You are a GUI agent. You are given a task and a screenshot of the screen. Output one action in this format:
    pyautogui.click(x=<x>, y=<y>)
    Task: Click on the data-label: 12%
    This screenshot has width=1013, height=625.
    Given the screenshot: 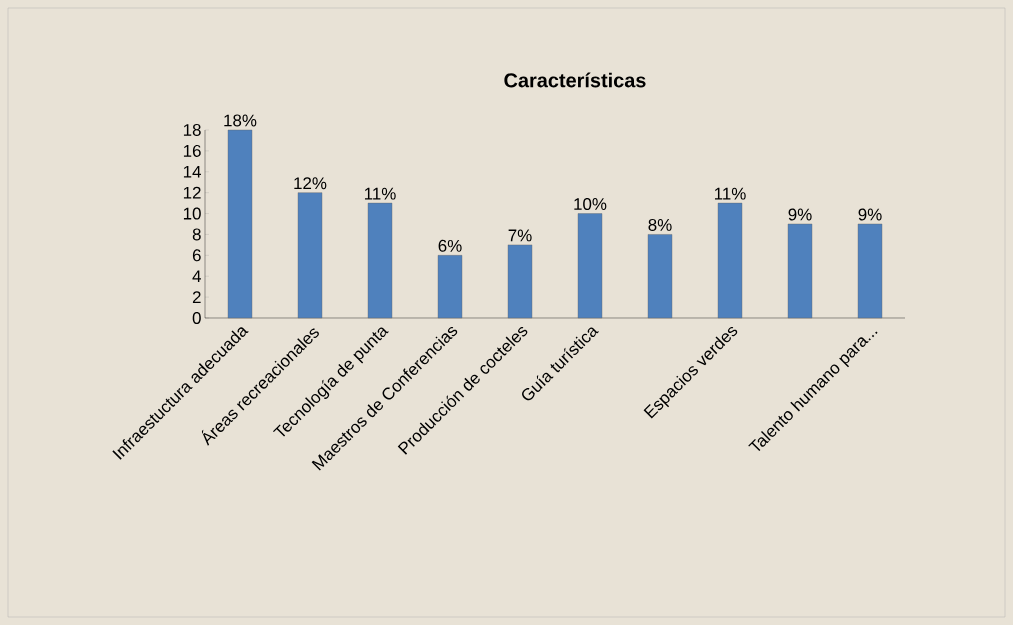 What is the action you would take?
    pyautogui.click(x=310, y=183)
    